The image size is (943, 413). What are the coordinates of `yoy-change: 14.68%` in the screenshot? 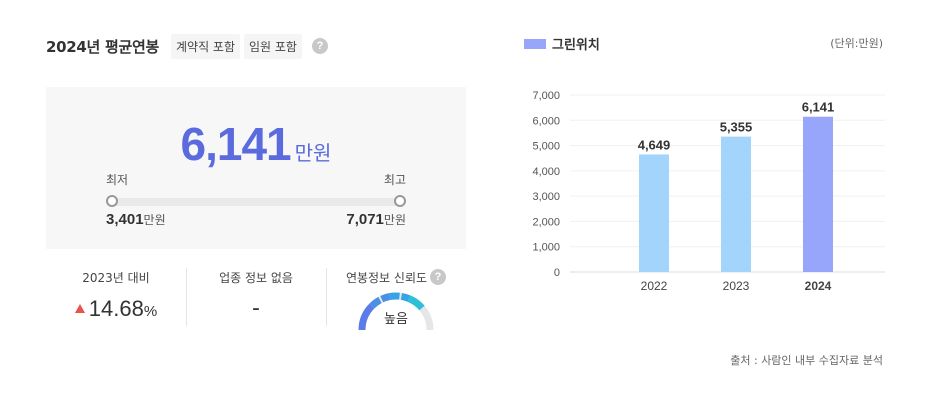 It's located at (116, 309).